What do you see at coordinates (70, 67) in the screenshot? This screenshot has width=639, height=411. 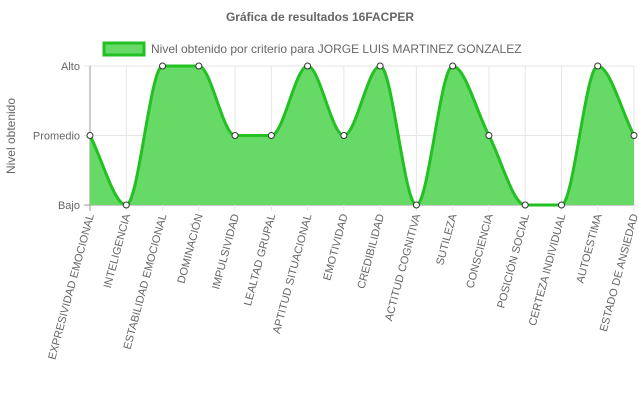 I see `y-tick-label: Alto` at bounding box center [70, 67].